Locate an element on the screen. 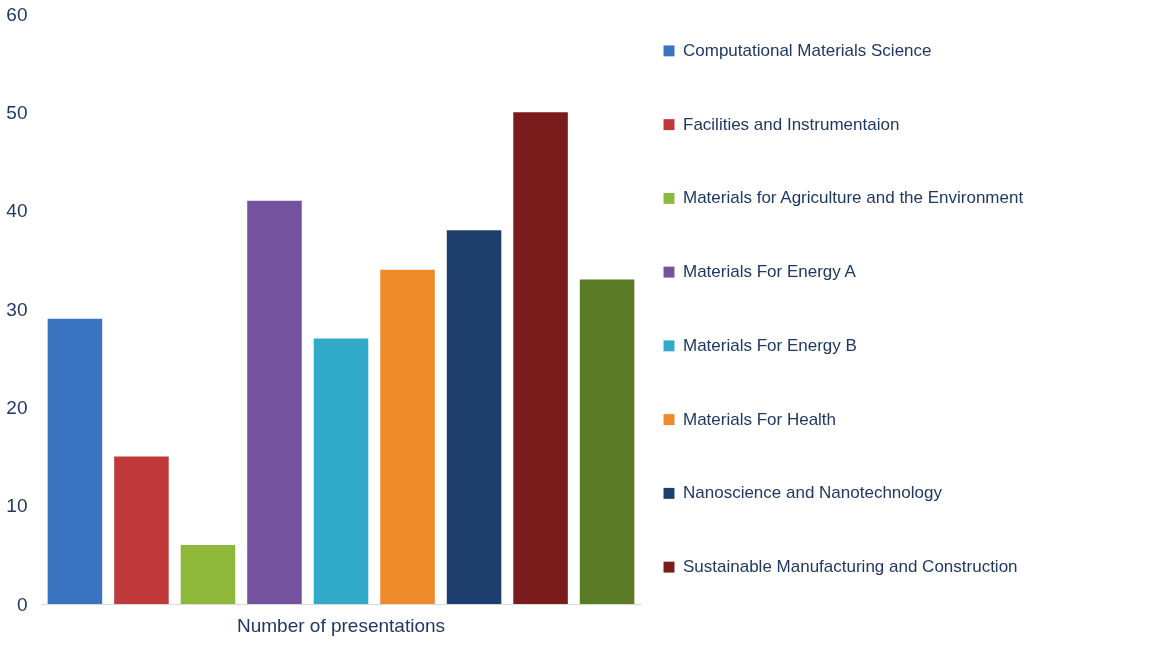 The image size is (1160, 665). y-tick-label: 30 is located at coordinates (17, 309).